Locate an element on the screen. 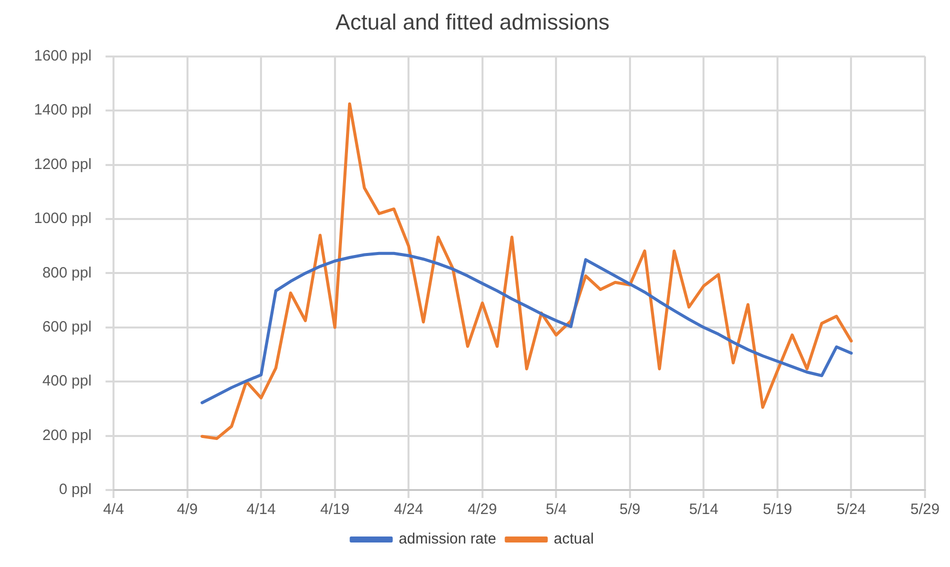  y-tick-label: 1200 ppl is located at coordinates (63, 164).